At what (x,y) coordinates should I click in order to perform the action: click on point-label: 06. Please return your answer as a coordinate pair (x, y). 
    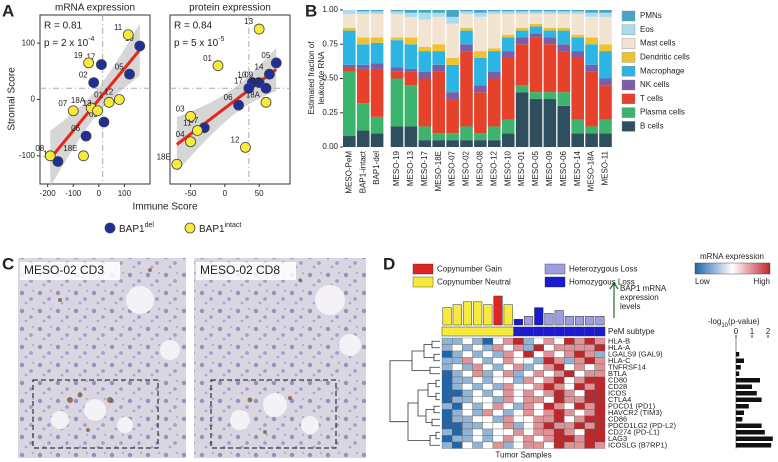
    Looking at the image, I should click on (228, 97).